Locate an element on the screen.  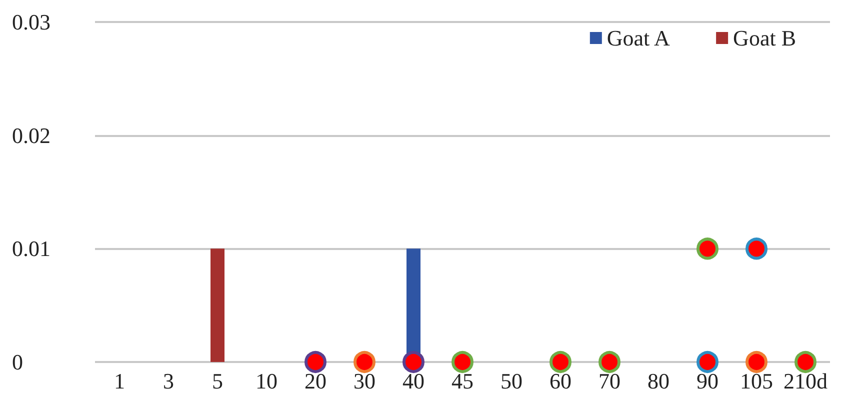
x-tick-label: 40 is located at coordinates (413, 381).